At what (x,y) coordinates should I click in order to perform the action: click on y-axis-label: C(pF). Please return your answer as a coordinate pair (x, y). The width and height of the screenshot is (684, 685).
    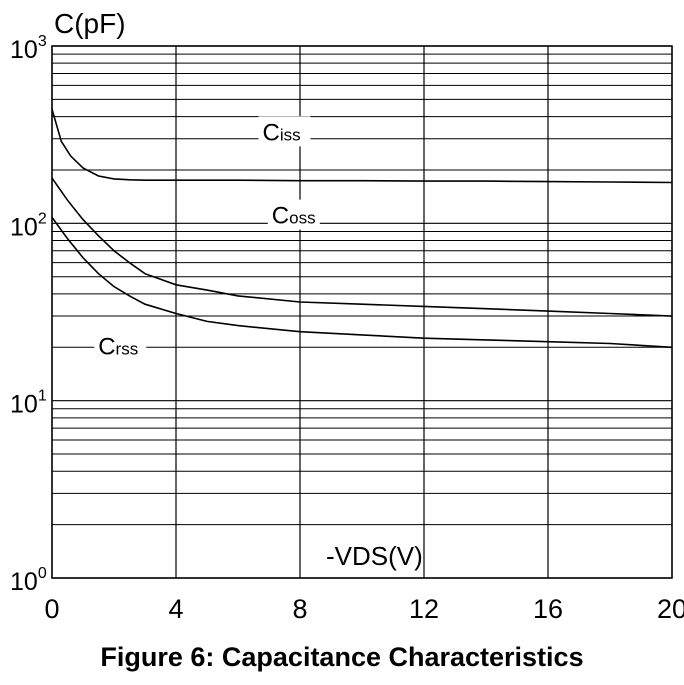
    Looking at the image, I should click on (90, 23).